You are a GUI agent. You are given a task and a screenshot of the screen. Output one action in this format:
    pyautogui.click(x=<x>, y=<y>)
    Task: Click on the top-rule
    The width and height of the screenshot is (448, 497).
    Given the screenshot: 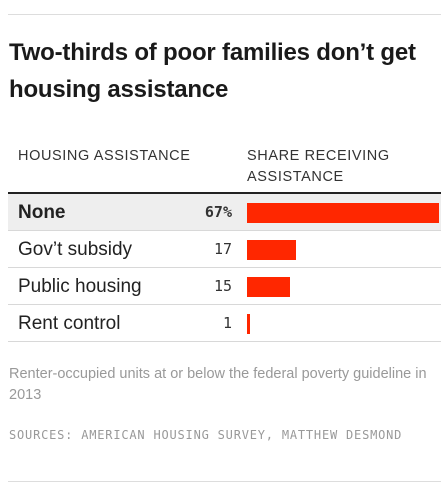 What is the action you would take?
    pyautogui.click(x=224, y=14)
    